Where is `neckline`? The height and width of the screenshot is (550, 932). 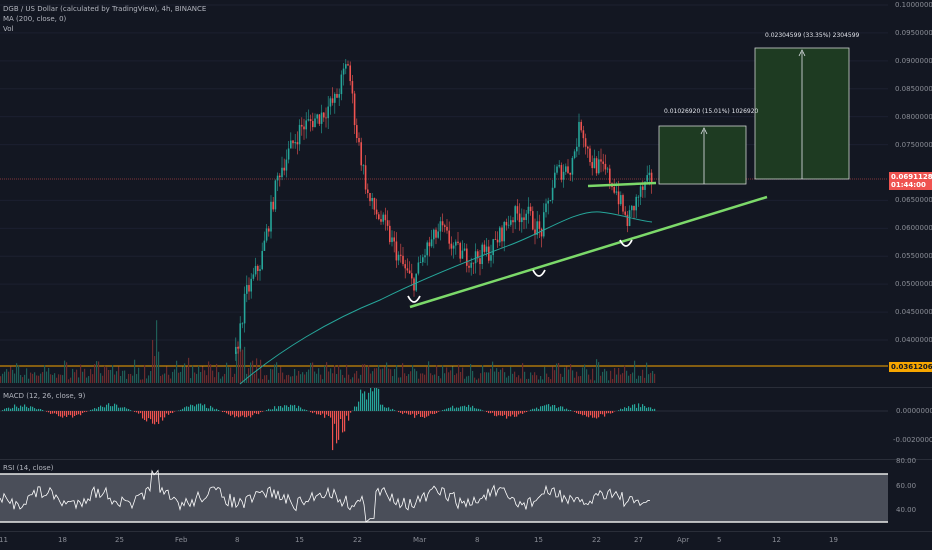 neckline is located at coordinates (622, 184).